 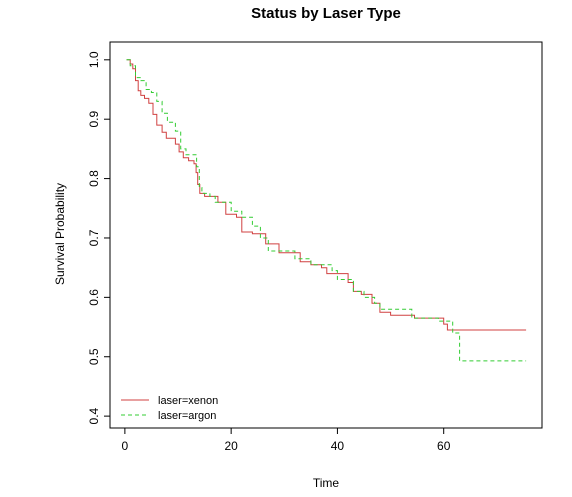 What do you see at coordinates (94, 356) in the screenshot?
I see `y-tick-label: 0.5` at bounding box center [94, 356].